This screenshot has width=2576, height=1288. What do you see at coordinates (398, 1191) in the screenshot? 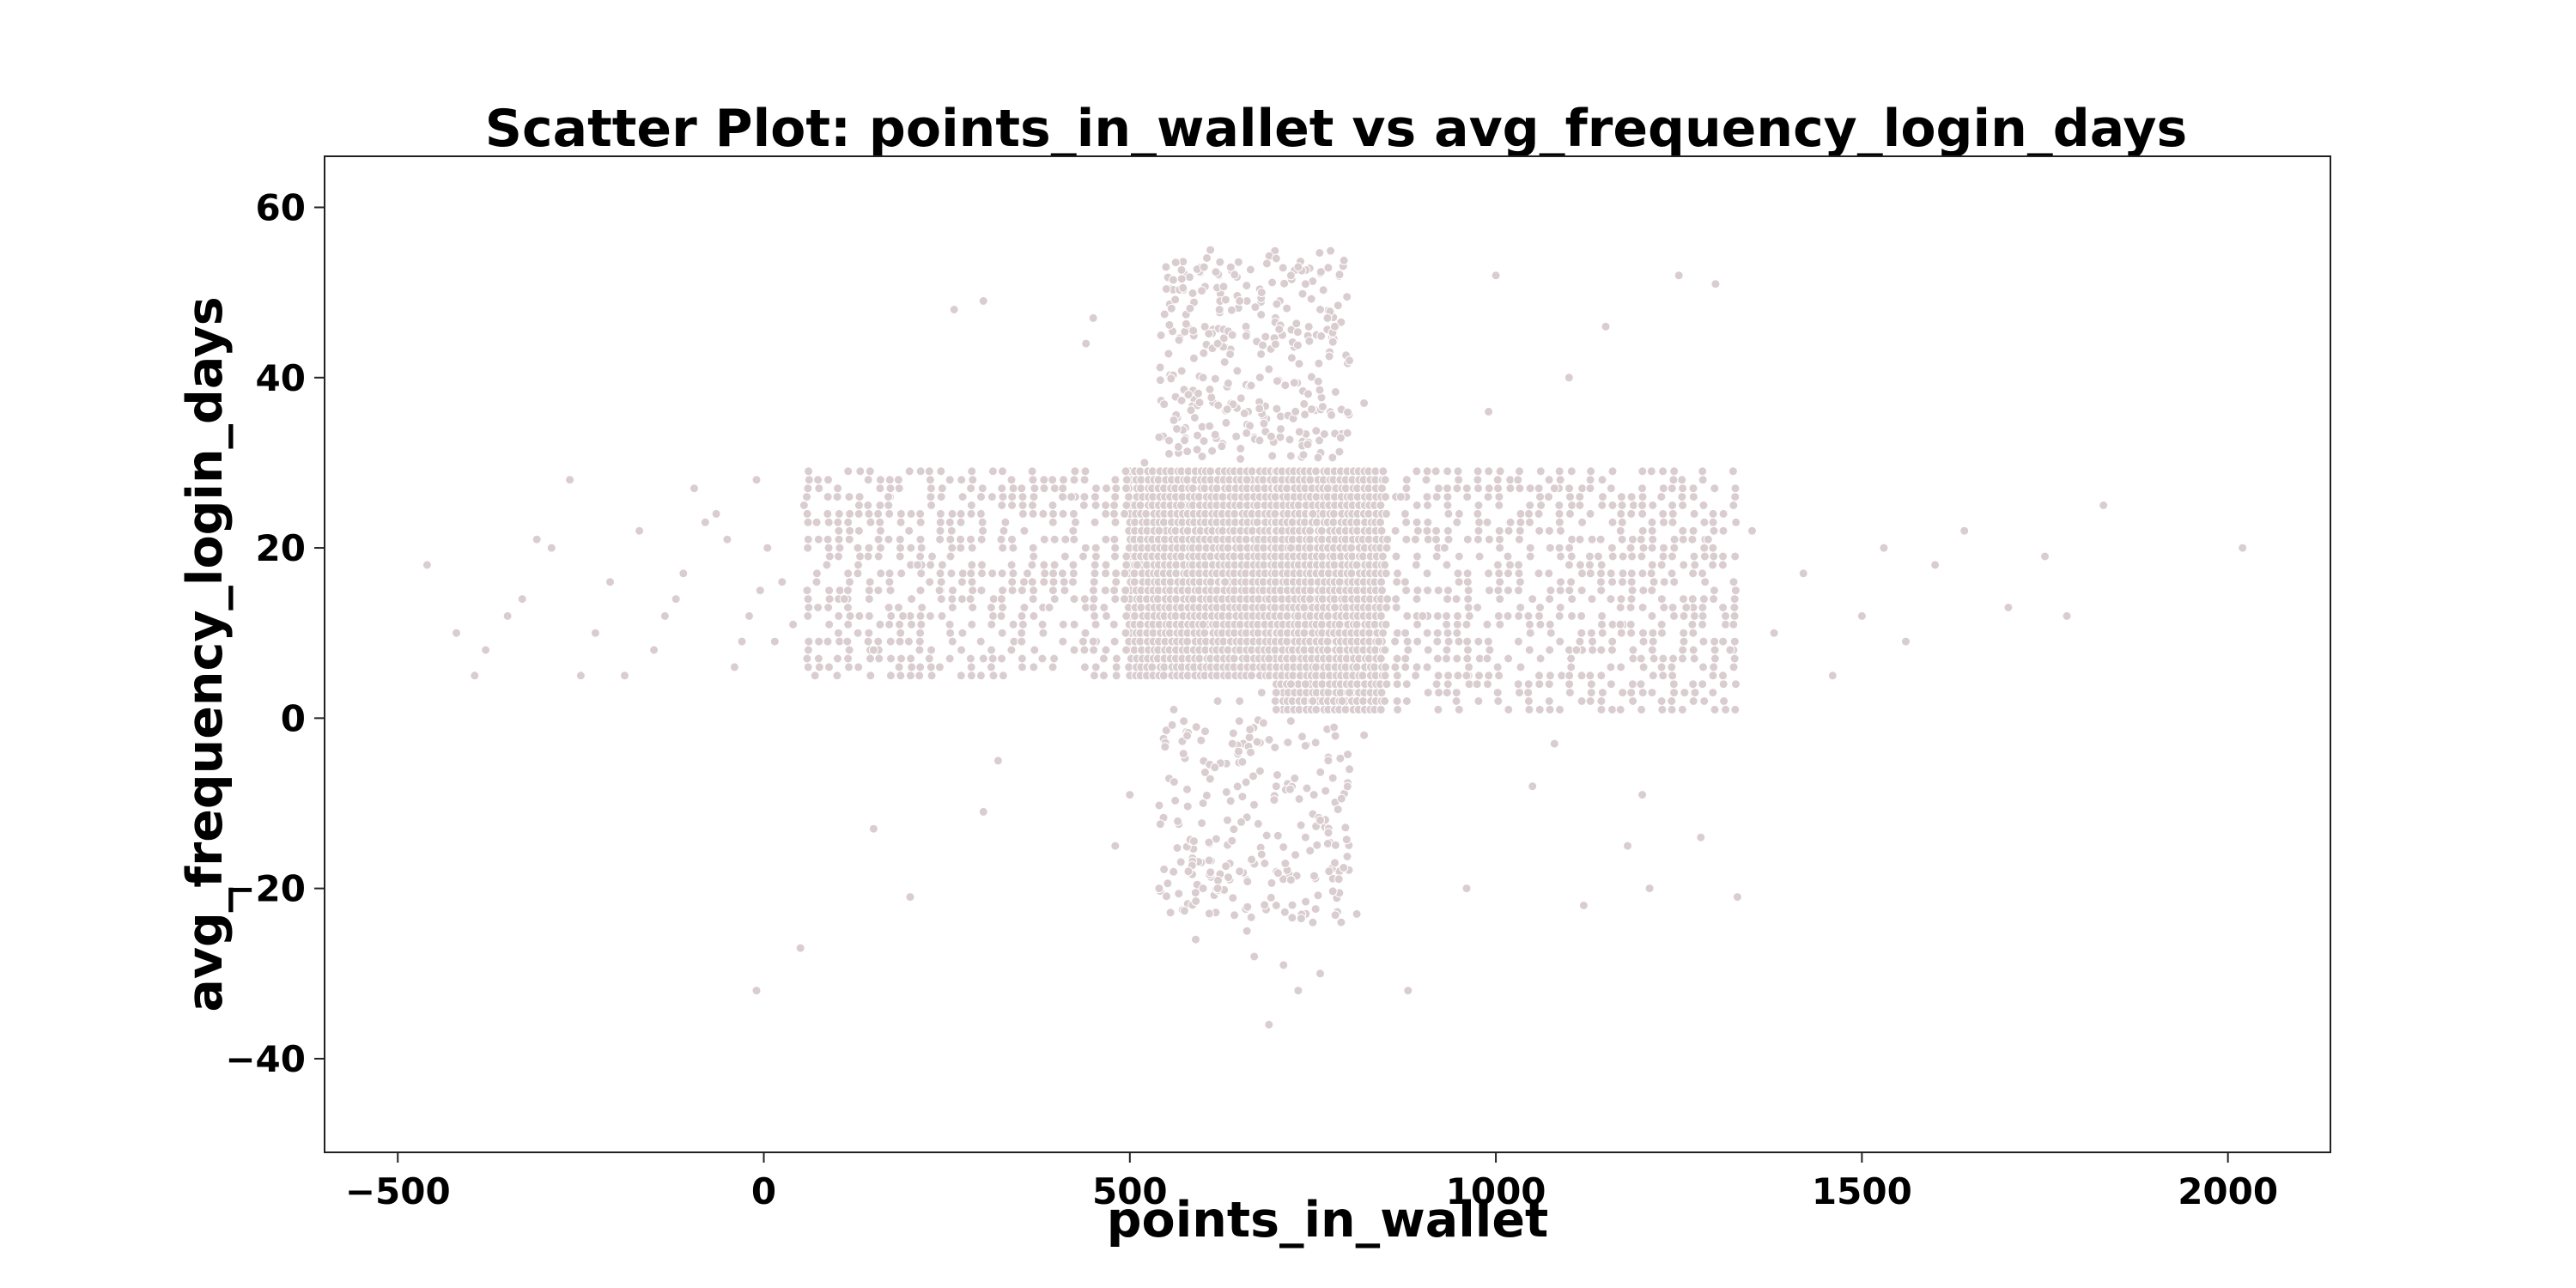
I see `x-tick-label: −500` at bounding box center [398, 1191].